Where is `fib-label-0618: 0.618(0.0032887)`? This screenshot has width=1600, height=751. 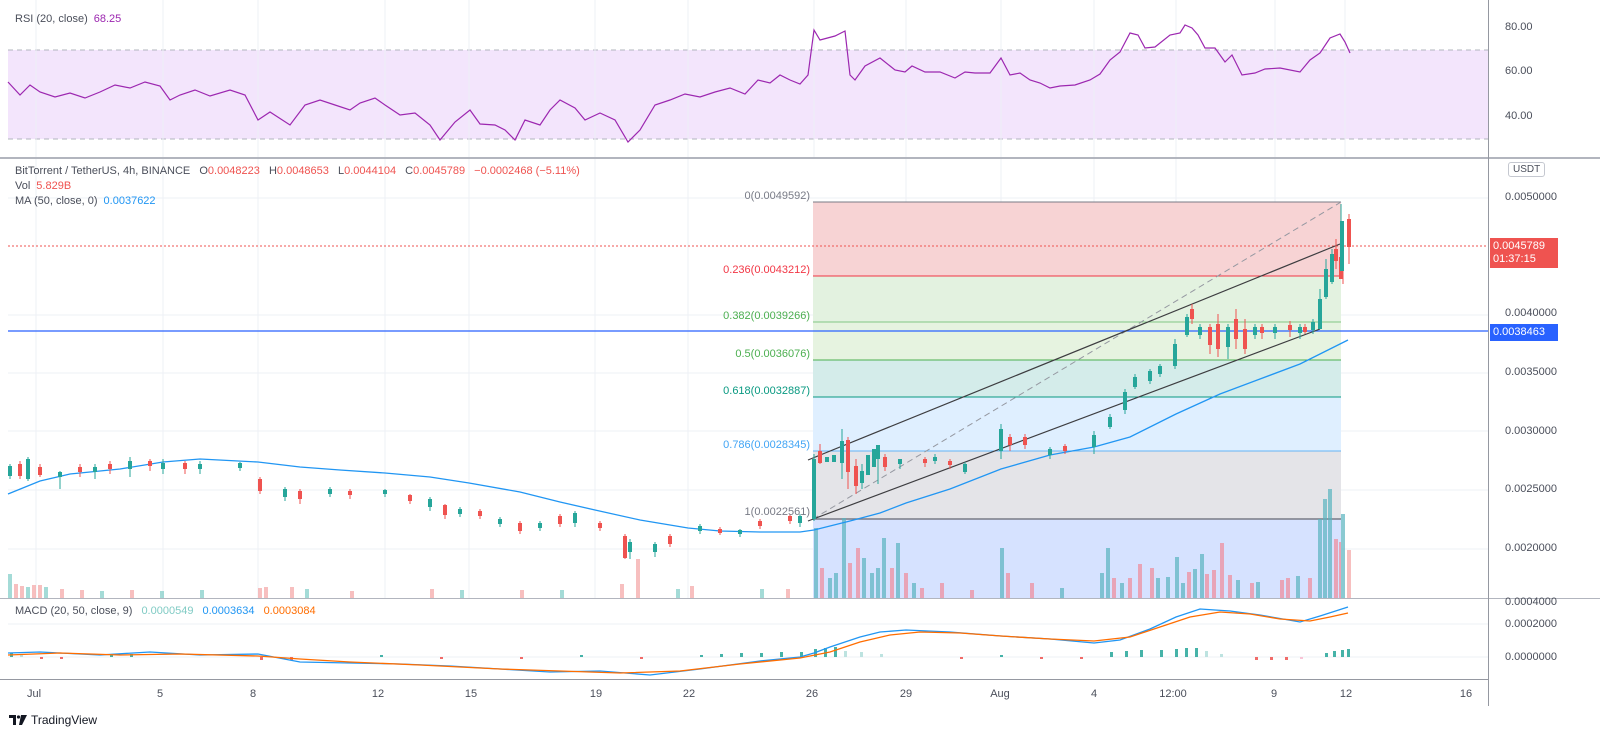
fib-label-0618: 0.618(0.0032887) is located at coordinates (766, 391).